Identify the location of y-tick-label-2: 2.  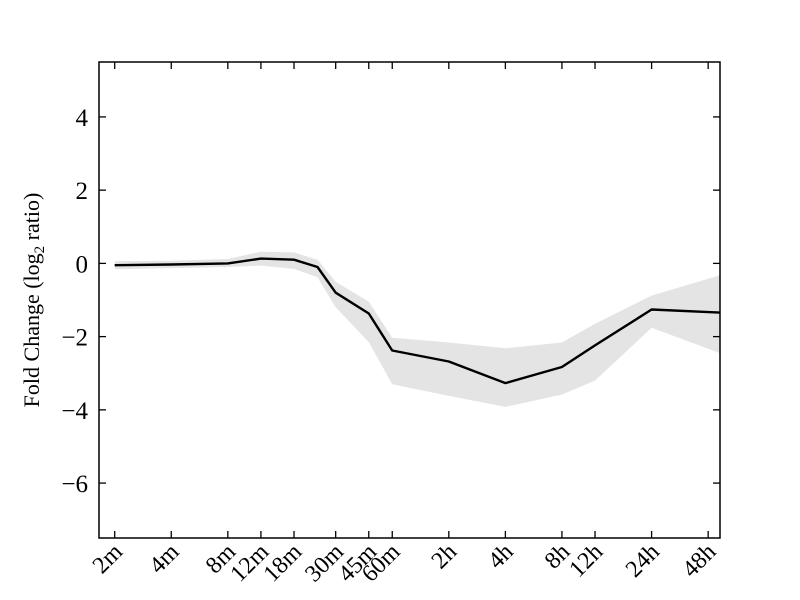
(82, 191).